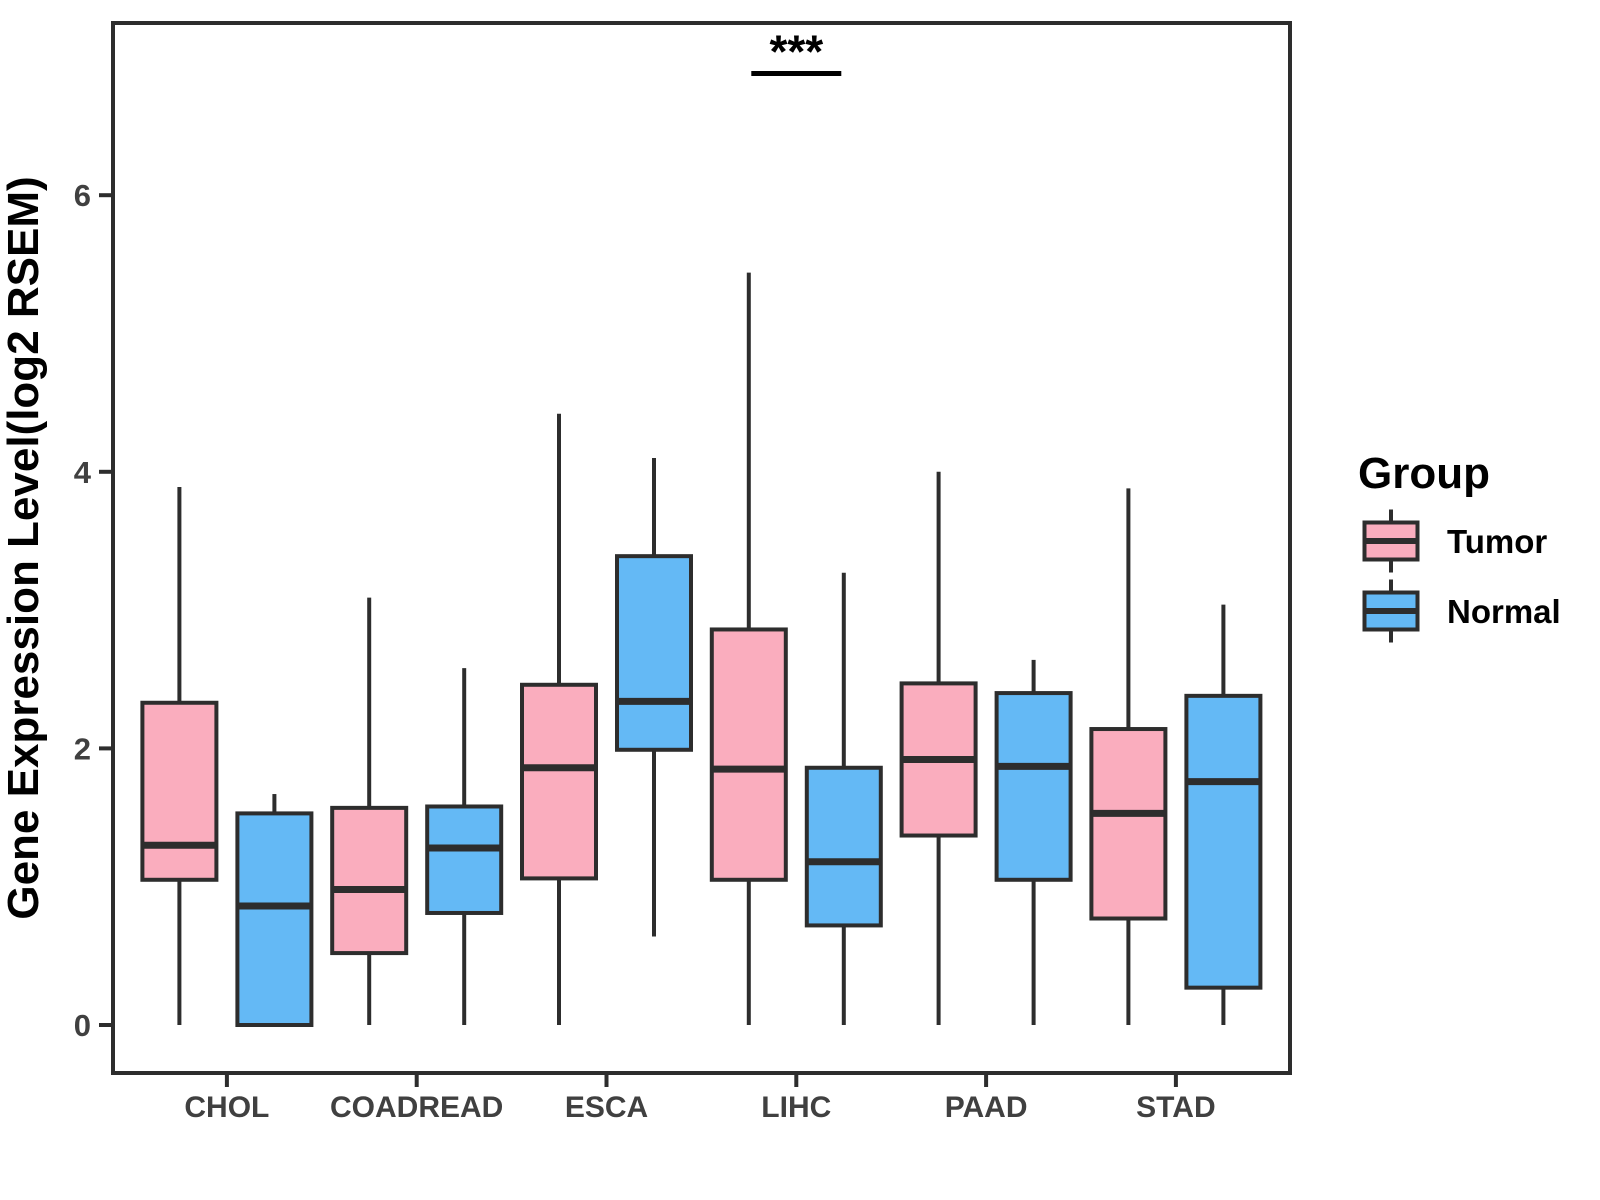  Describe the element at coordinates (1175, 1107) in the screenshot. I see `x-tick-label-STAD: STAD` at that location.